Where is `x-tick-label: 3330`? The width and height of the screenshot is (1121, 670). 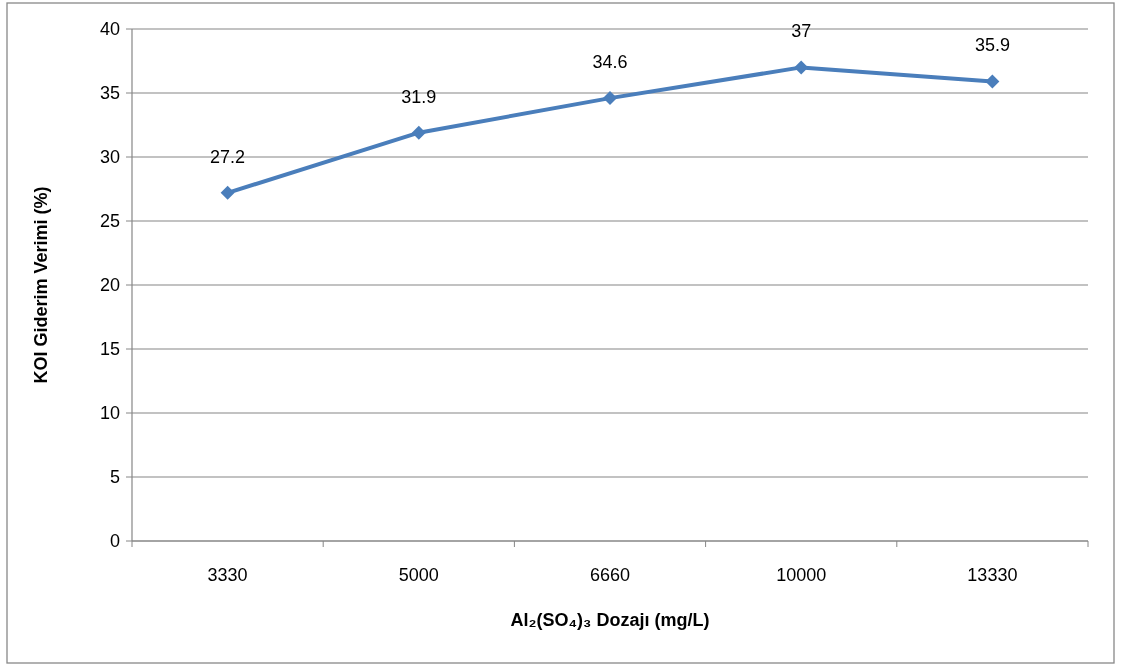 x-tick-label: 3330 is located at coordinates (227, 575).